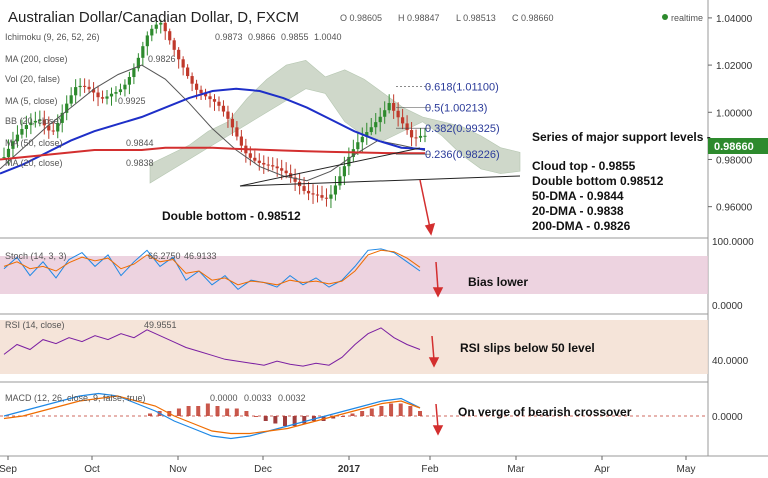 The width and height of the screenshot is (768, 478). What do you see at coordinates (140, 163) in the screenshot?
I see `ma20-value: 0.9838` at bounding box center [140, 163].